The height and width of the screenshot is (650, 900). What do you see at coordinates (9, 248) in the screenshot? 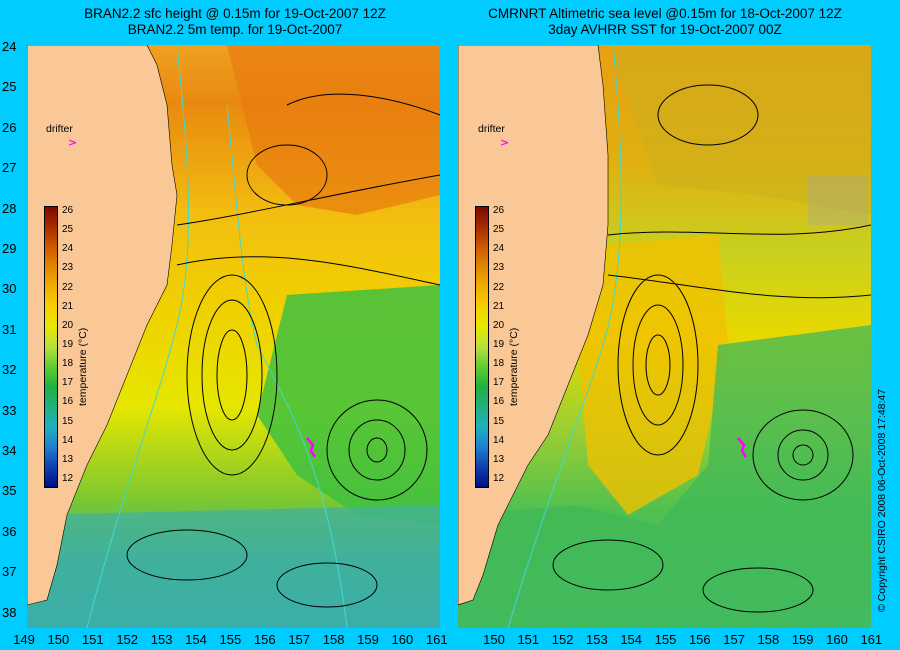
I see `latitude-tick-label: 29` at bounding box center [9, 248].